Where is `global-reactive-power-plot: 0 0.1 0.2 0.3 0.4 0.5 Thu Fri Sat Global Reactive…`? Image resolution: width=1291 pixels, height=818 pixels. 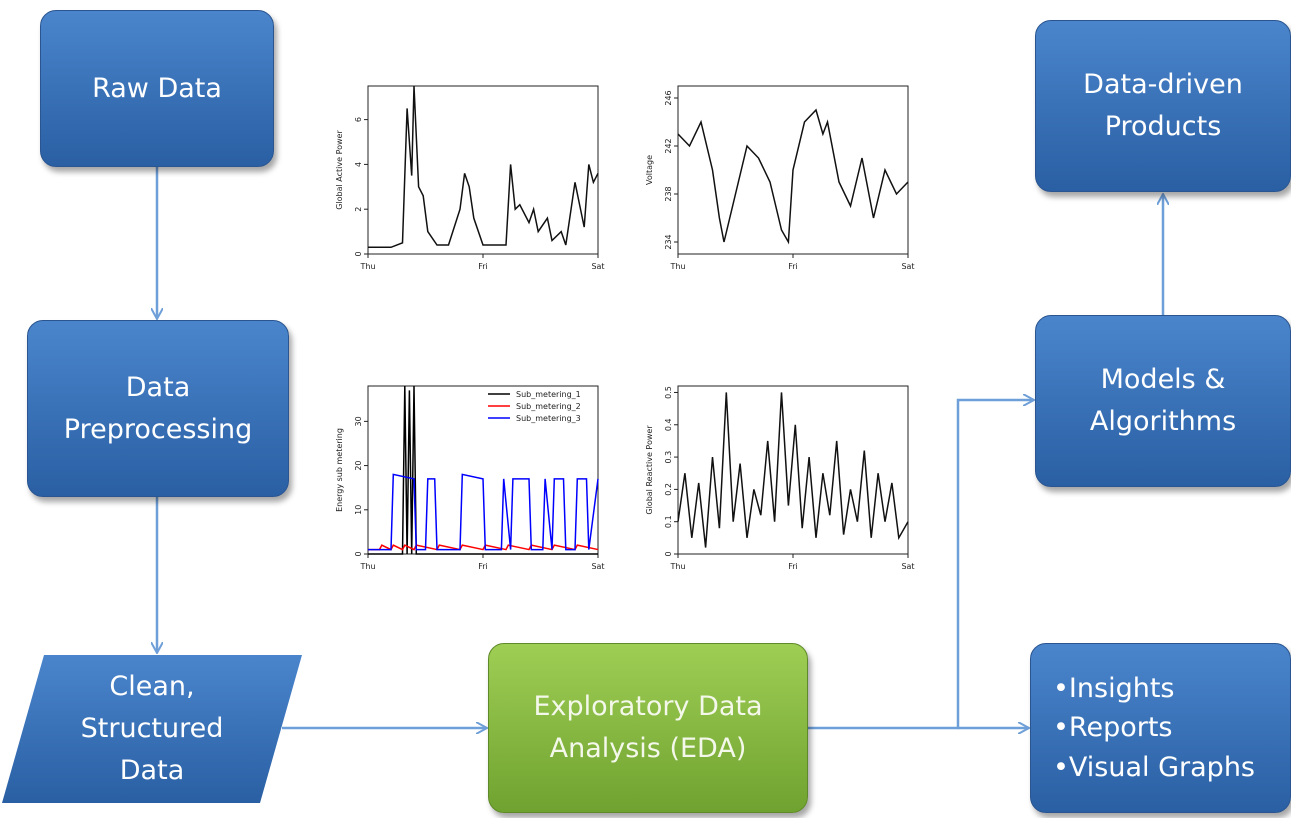
global-reactive-power-plot: 0 0.1 0.2 0.3 0.4 0.5 Thu Fri Sat Global Reactive… is located at coordinates (780, 478).